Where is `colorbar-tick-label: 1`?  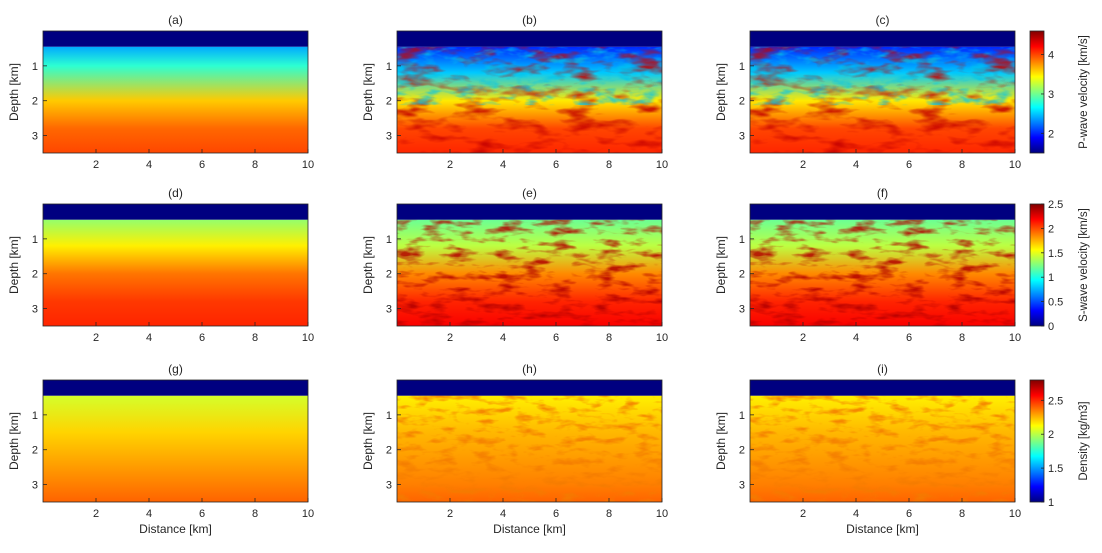 colorbar-tick-label: 1 is located at coordinates (1051, 278).